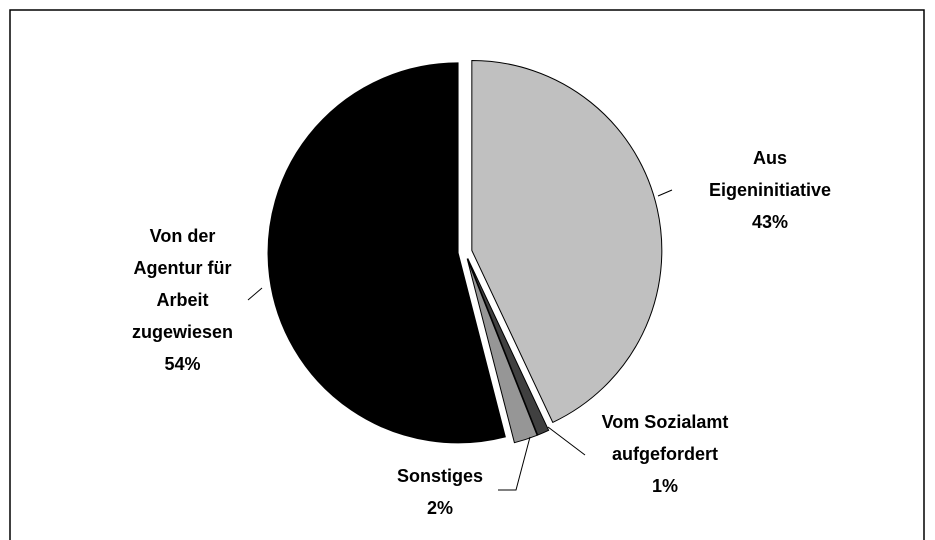 This screenshot has height=540, width=935. I want to click on category-label: Aus Eigeninitiative, so click(770, 174).